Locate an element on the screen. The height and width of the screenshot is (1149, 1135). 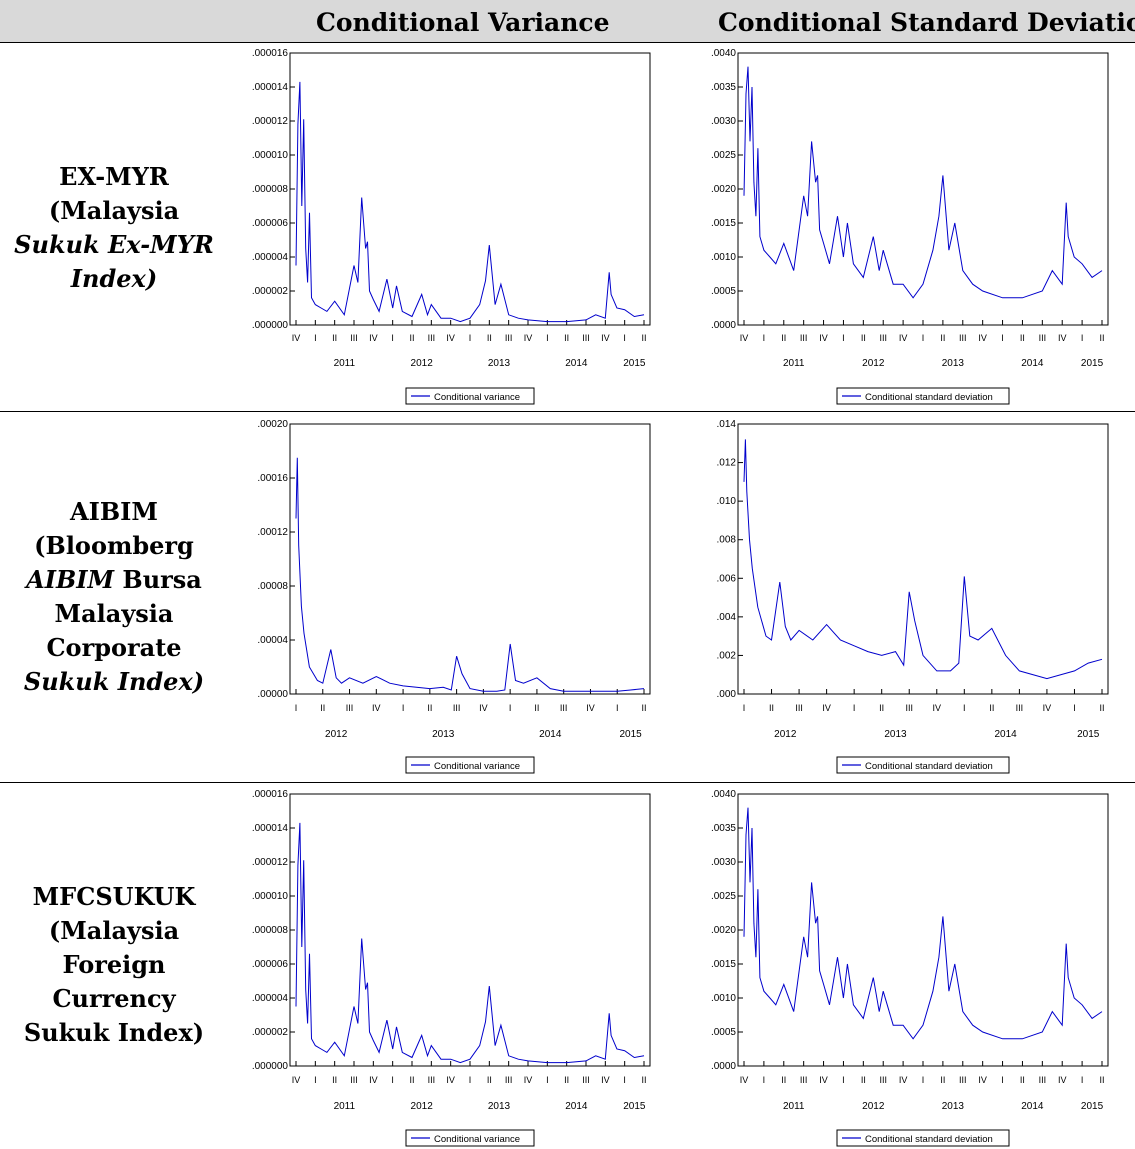
row-label-line: Index) is located at coordinates (114, 279).